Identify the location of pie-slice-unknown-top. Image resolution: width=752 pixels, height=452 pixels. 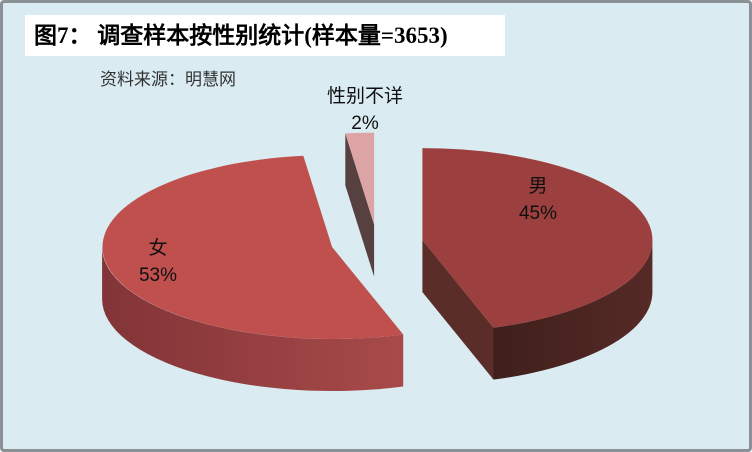
(360, 178).